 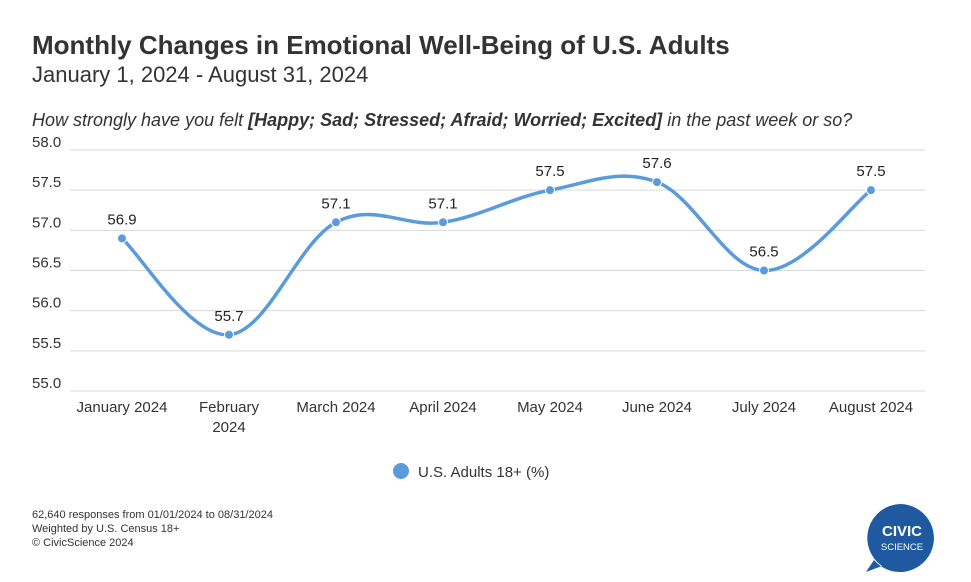 What do you see at coordinates (46, 303) in the screenshot?
I see `y-tick-label: 56.0` at bounding box center [46, 303].